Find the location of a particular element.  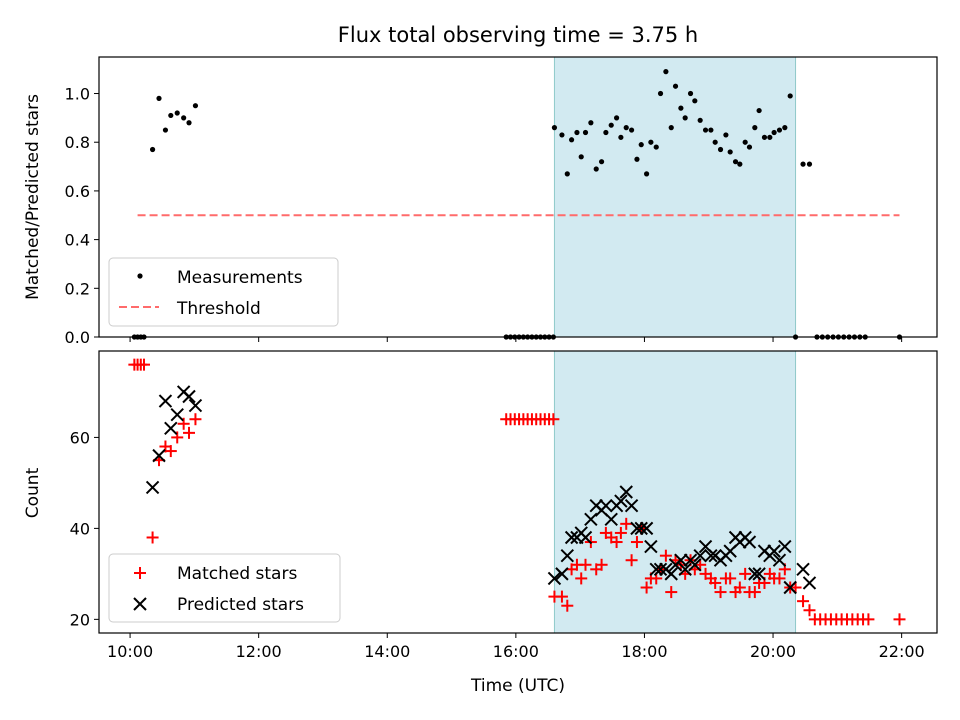

legend-matched-marker is located at coordinates (140, 573).